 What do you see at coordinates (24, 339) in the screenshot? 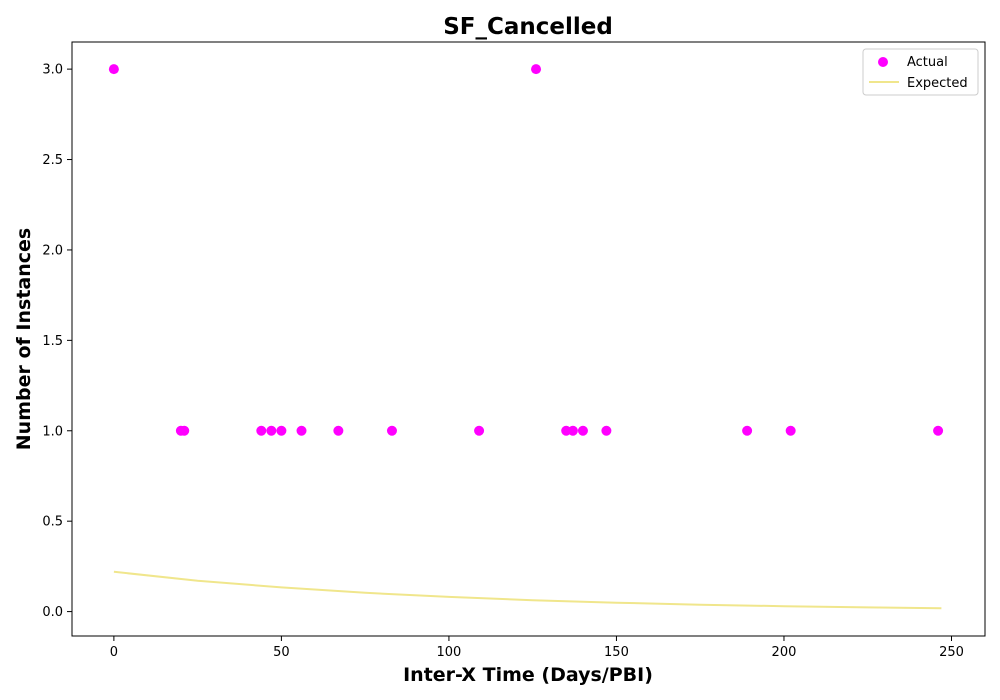
I see `y-axis-label: Number of Instances` at bounding box center [24, 339].